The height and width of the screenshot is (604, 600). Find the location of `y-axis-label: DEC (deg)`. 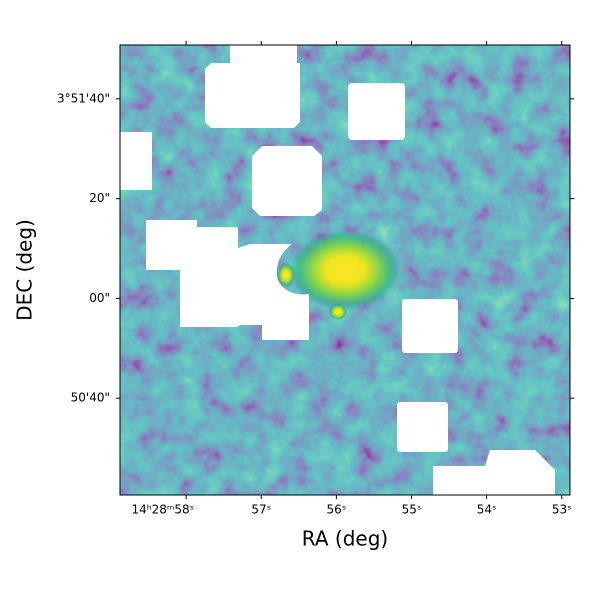

y-axis-label: DEC (deg) is located at coordinates (25, 270).